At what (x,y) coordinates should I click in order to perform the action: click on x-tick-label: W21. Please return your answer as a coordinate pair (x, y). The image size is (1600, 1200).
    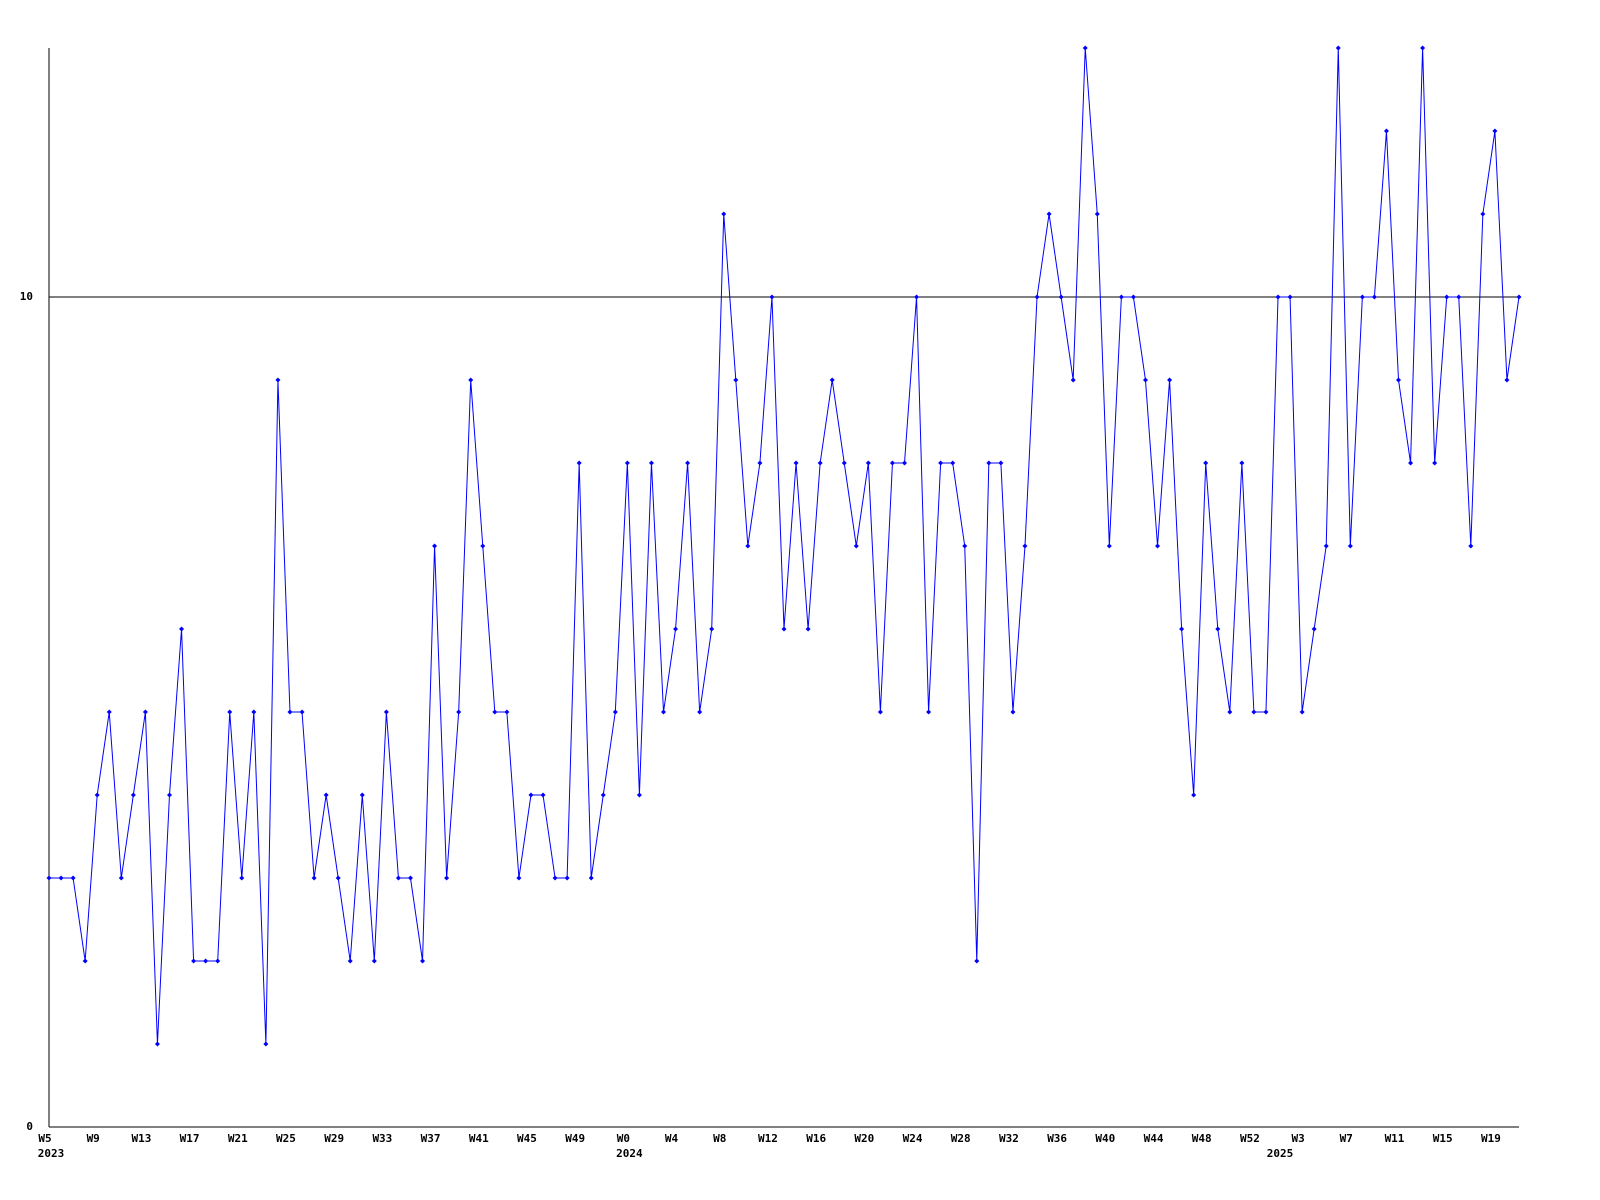
    Looking at the image, I should click on (238, 1138).